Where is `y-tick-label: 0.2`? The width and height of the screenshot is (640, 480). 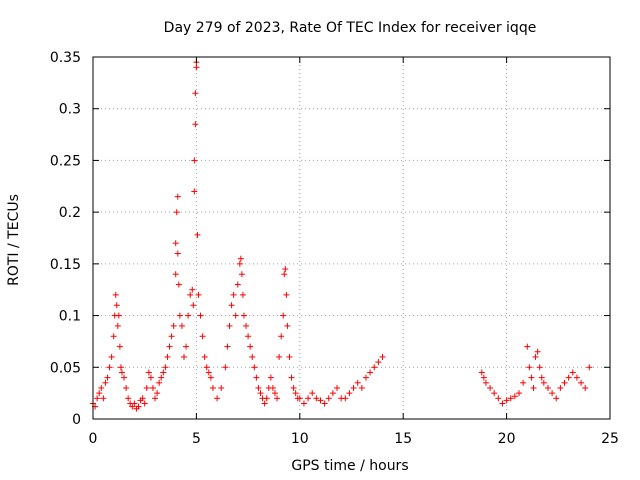 y-tick-label: 0.2 is located at coordinates (70, 213).